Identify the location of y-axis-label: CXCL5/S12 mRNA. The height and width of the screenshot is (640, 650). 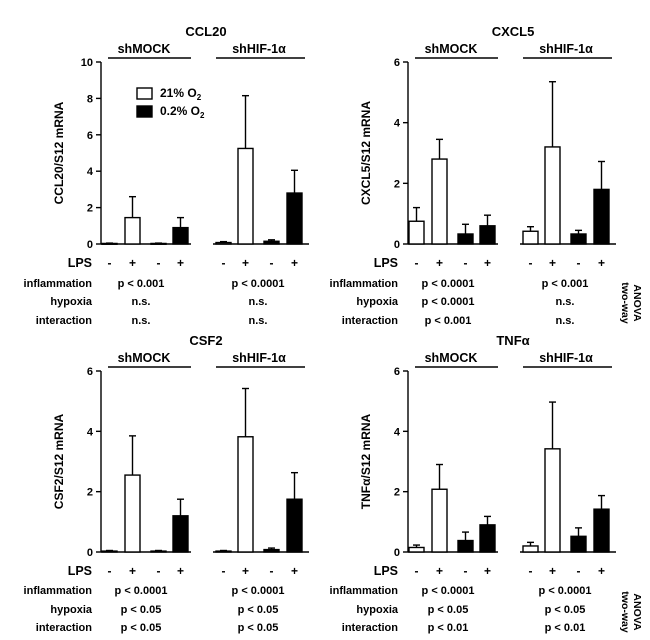
(366, 153).